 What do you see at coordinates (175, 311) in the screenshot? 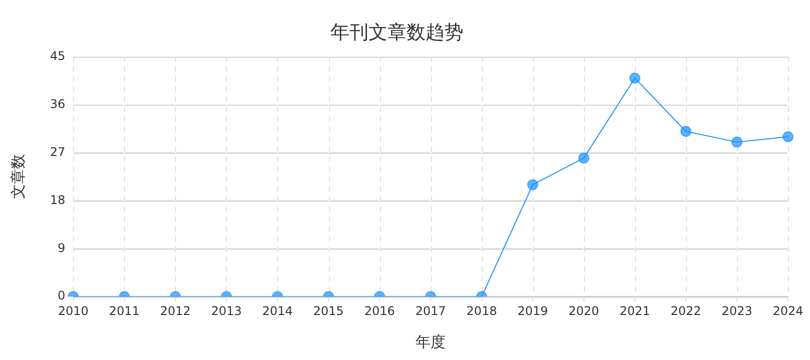
I see `x-tick-label: 2012` at bounding box center [175, 311].